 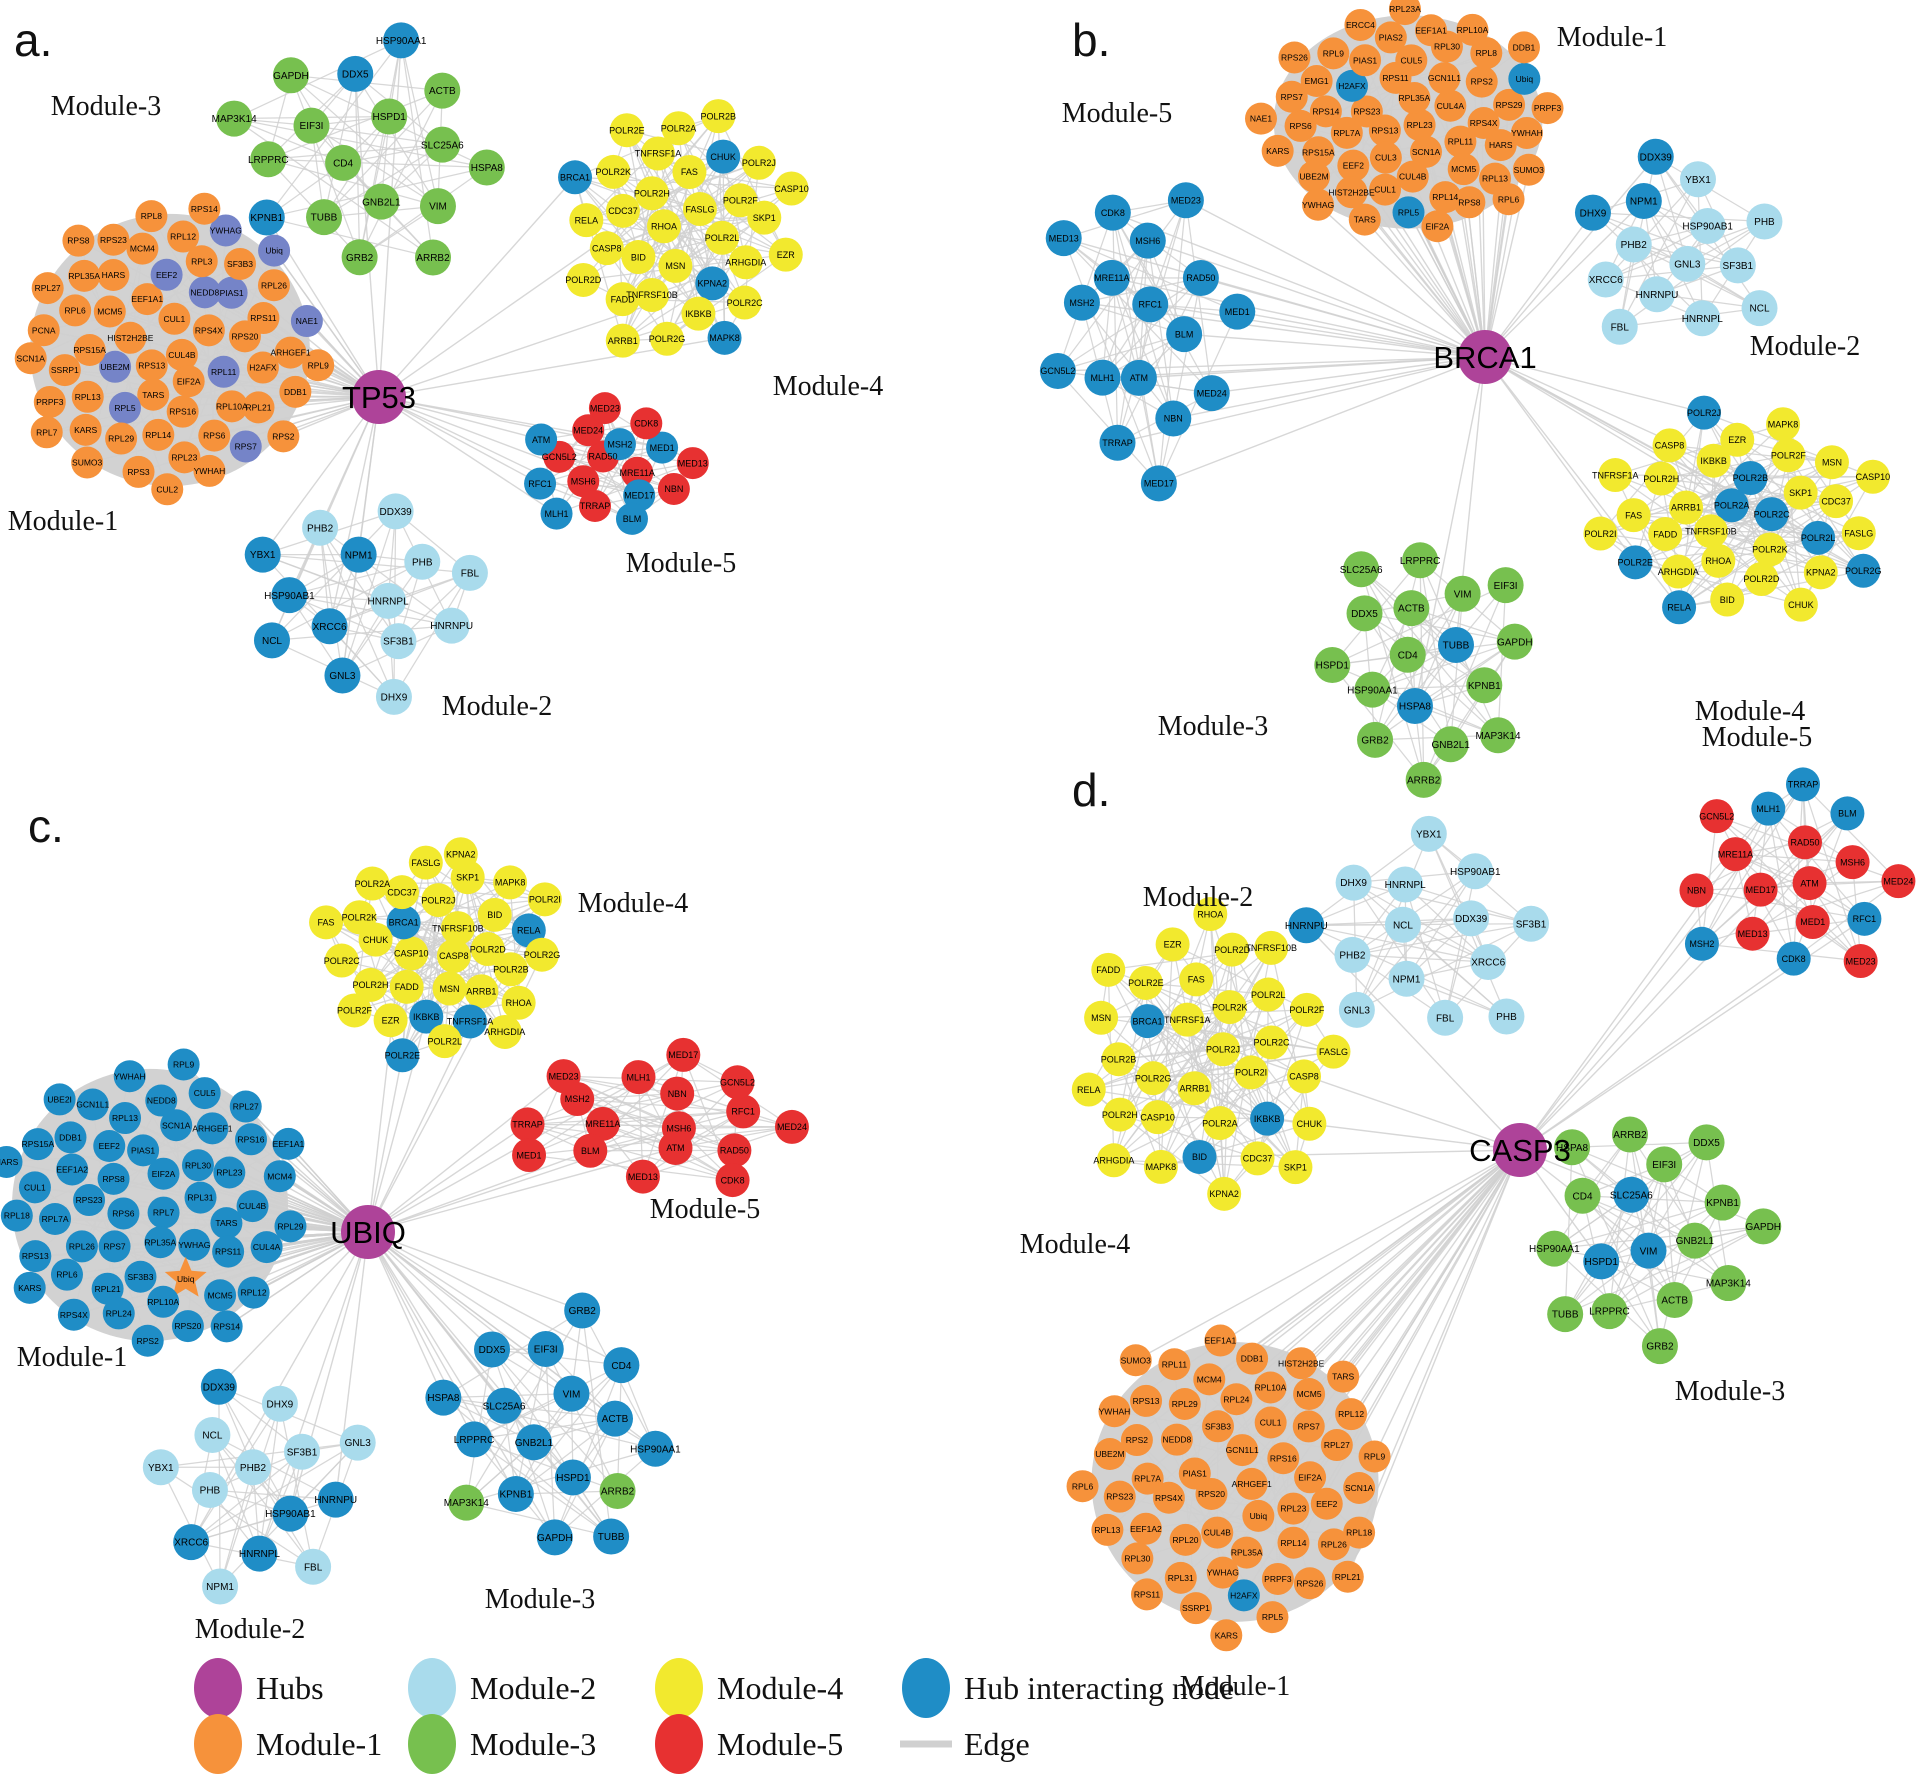 What do you see at coordinates (497, 706) in the screenshot?
I see `module-caption-a-module2: Module-2` at bounding box center [497, 706].